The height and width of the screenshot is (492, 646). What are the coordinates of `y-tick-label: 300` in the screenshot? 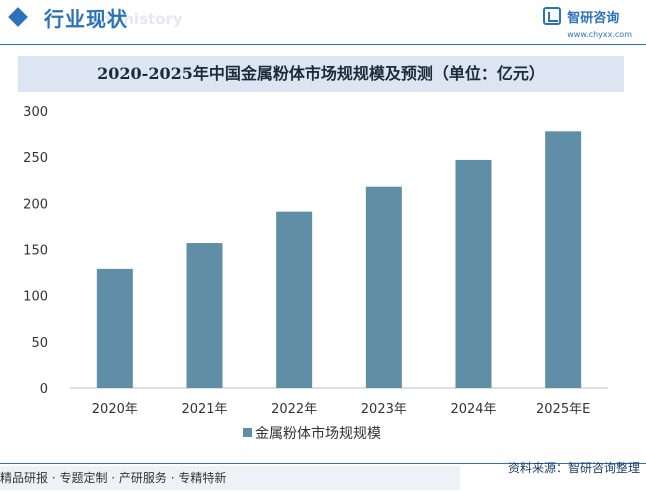 It's located at (35, 112).